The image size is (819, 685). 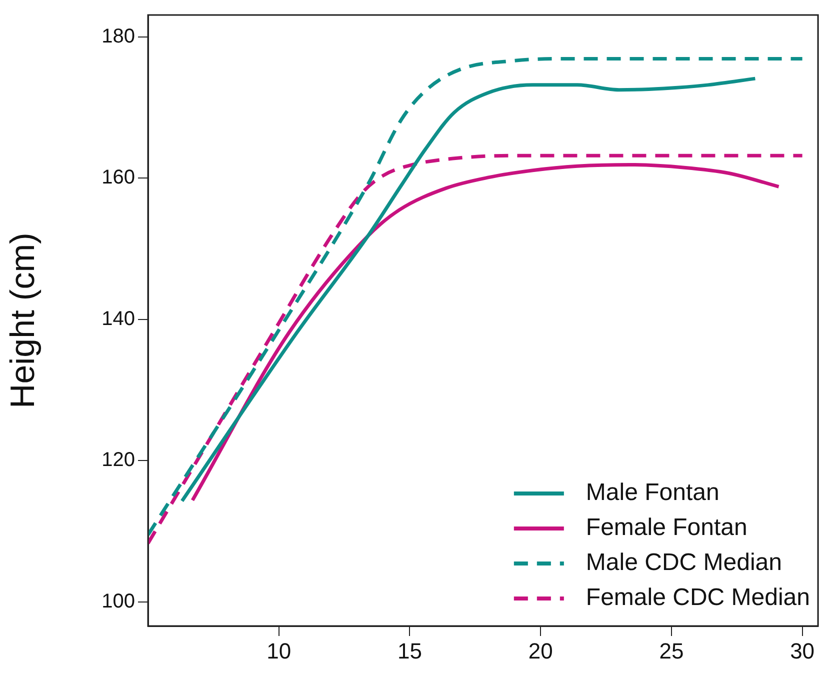 I want to click on y-tick-label: 160, so click(x=118, y=177).